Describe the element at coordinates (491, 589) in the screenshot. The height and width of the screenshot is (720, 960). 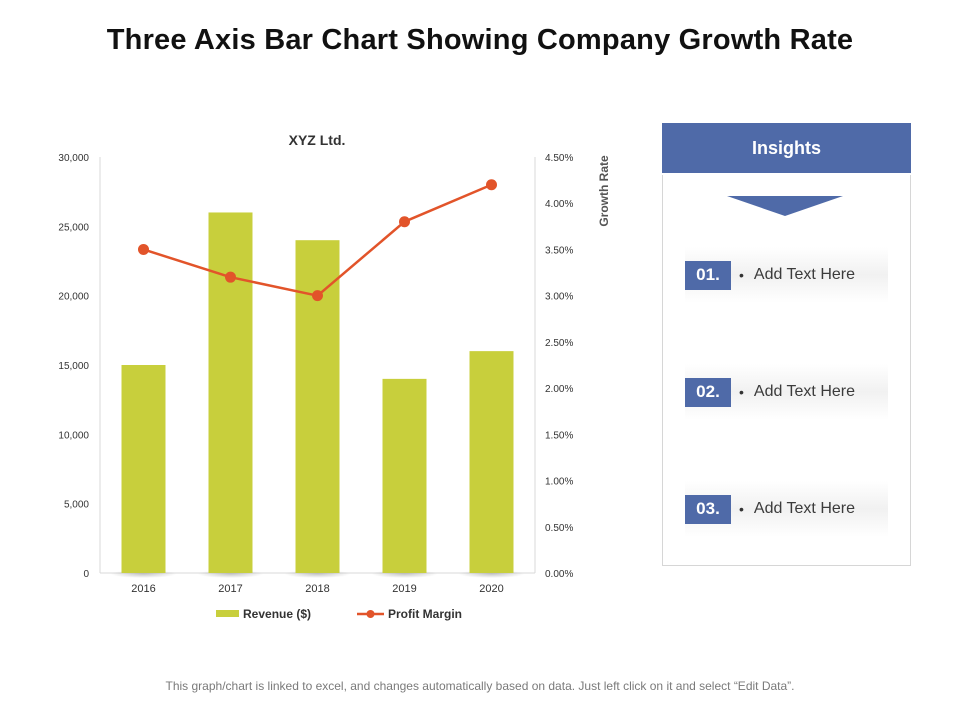
I see `x-tick-label: 2020` at that location.